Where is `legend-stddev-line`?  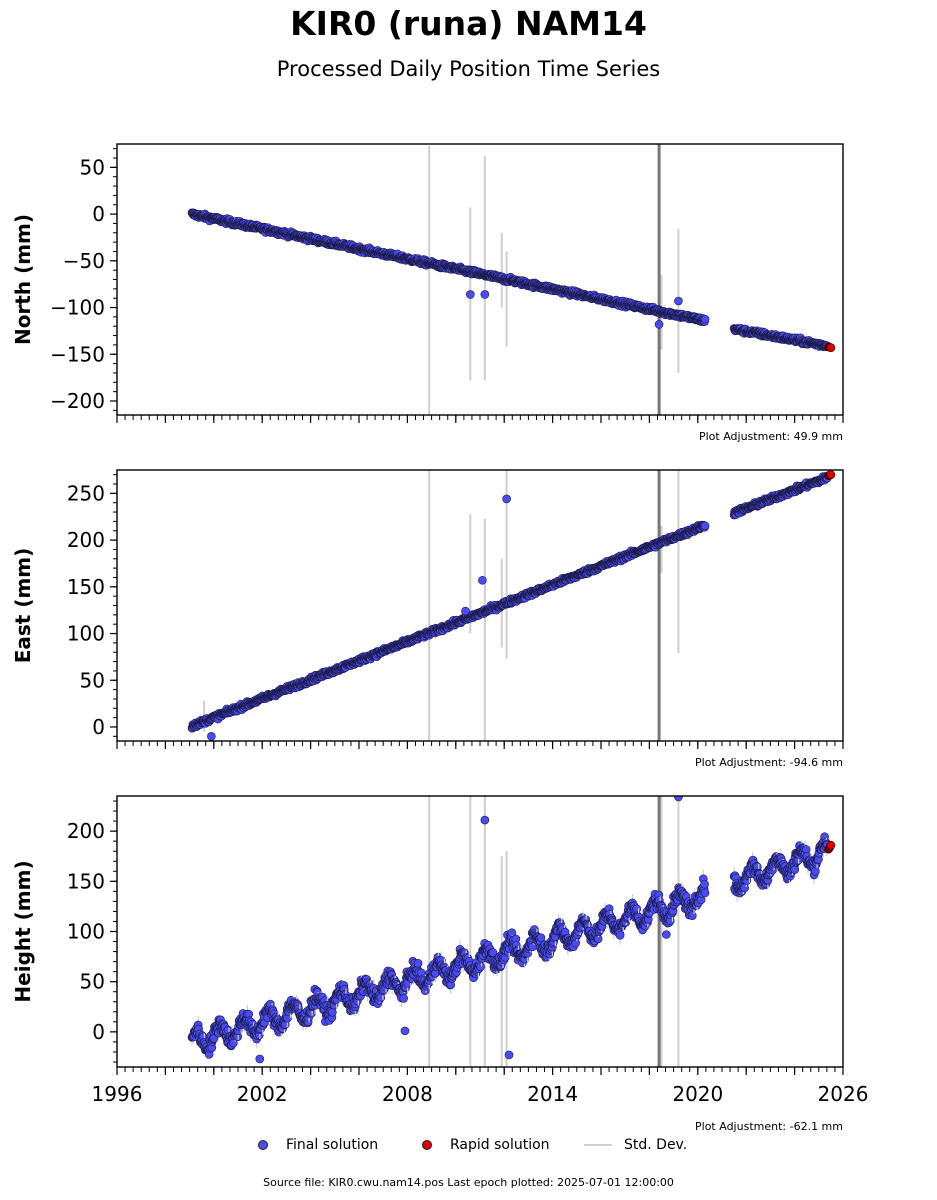 legend-stddev-line is located at coordinates (598, 1145).